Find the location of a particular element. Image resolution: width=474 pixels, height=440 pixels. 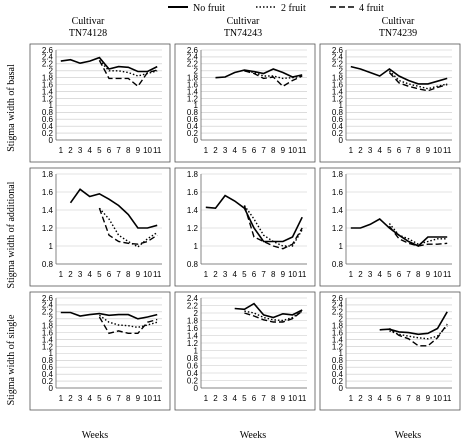

legend-label-no-fruit: No fruit is located at coordinates (209, 8).